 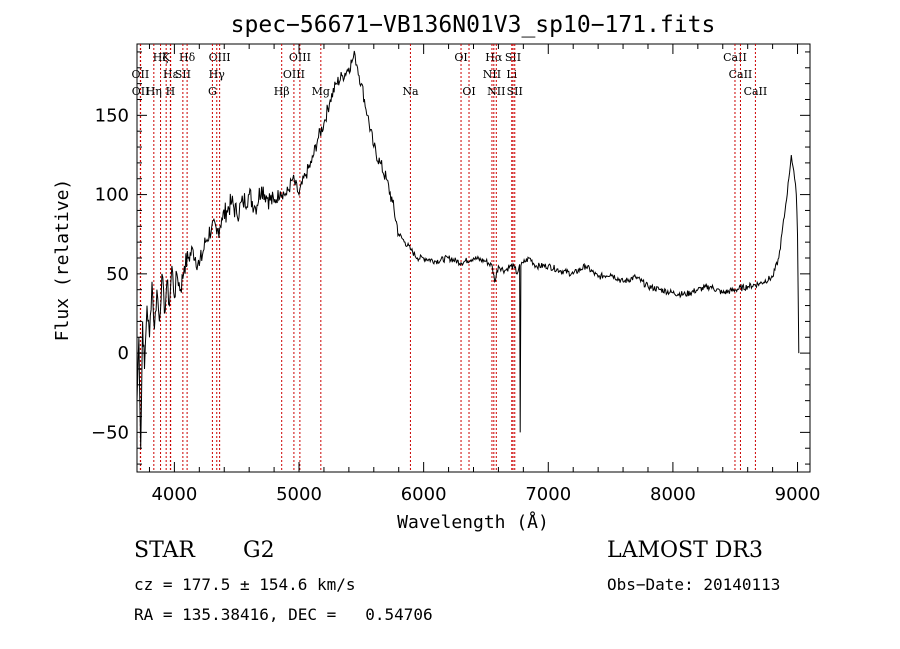 What do you see at coordinates (511, 74) in the screenshot?
I see `line-label-Li: Li` at bounding box center [511, 74].